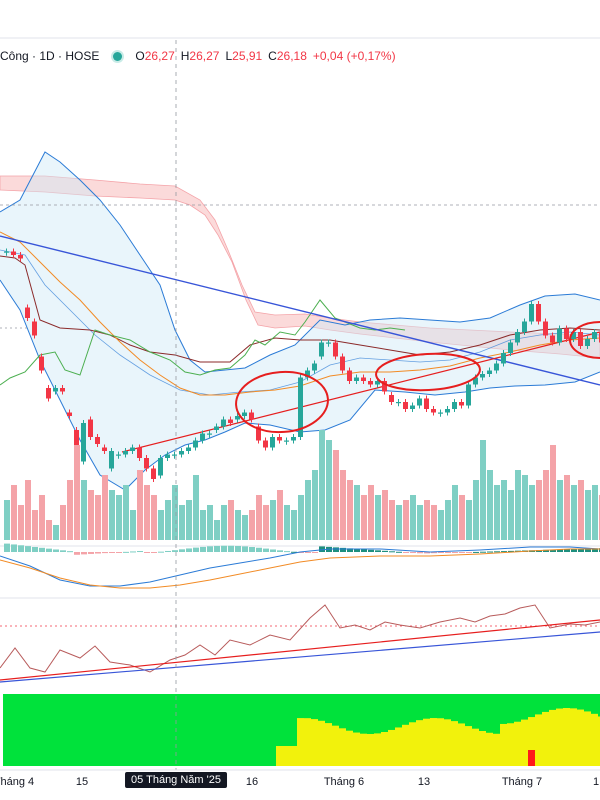 The height and width of the screenshot is (800, 600). What do you see at coordinates (50, 56) in the screenshot?
I see `symbol-label: Công · 1D · HOSE` at bounding box center [50, 56].